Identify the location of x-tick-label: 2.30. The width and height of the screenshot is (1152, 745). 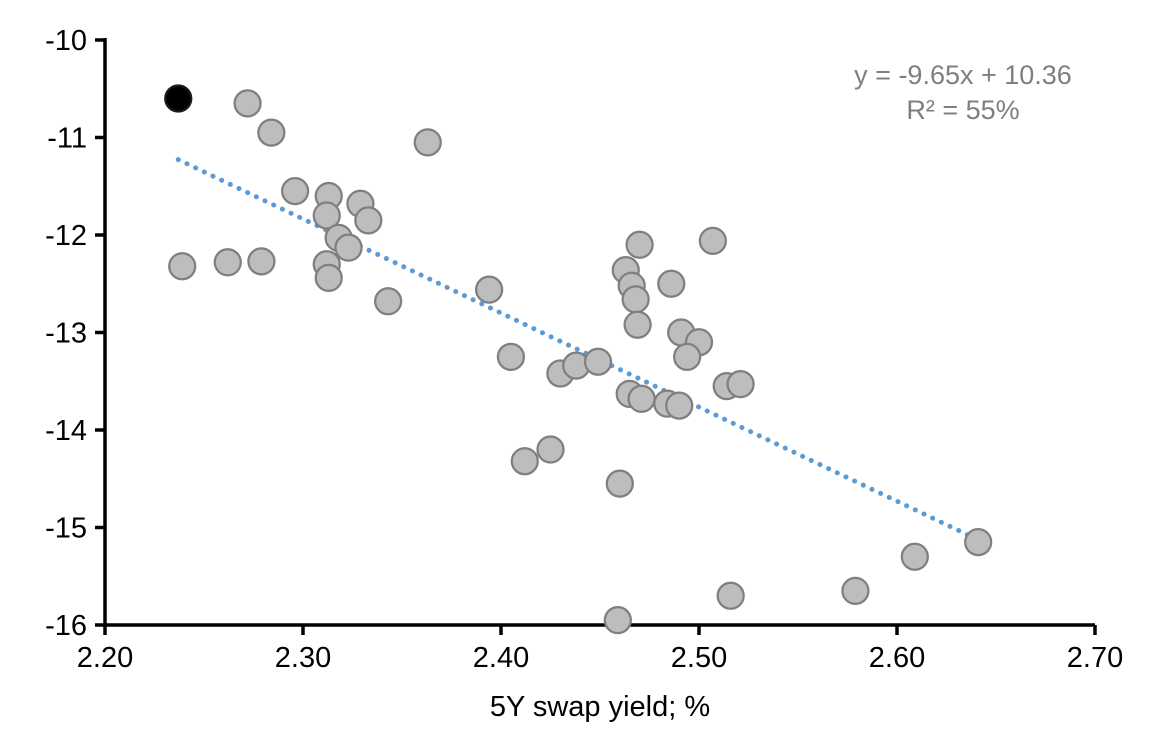
(303, 658).